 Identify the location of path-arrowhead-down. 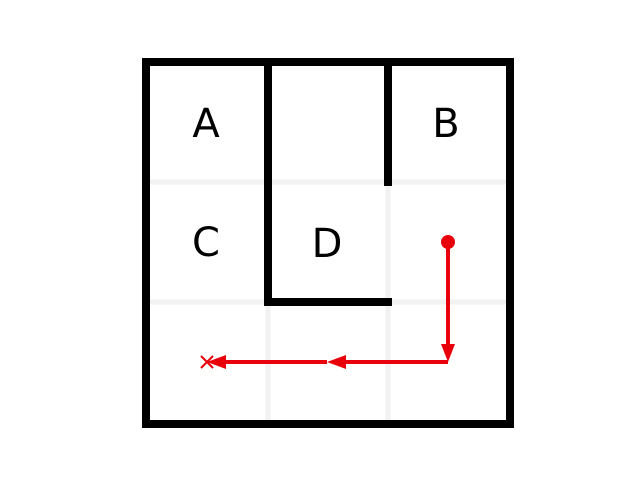
(448, 353).